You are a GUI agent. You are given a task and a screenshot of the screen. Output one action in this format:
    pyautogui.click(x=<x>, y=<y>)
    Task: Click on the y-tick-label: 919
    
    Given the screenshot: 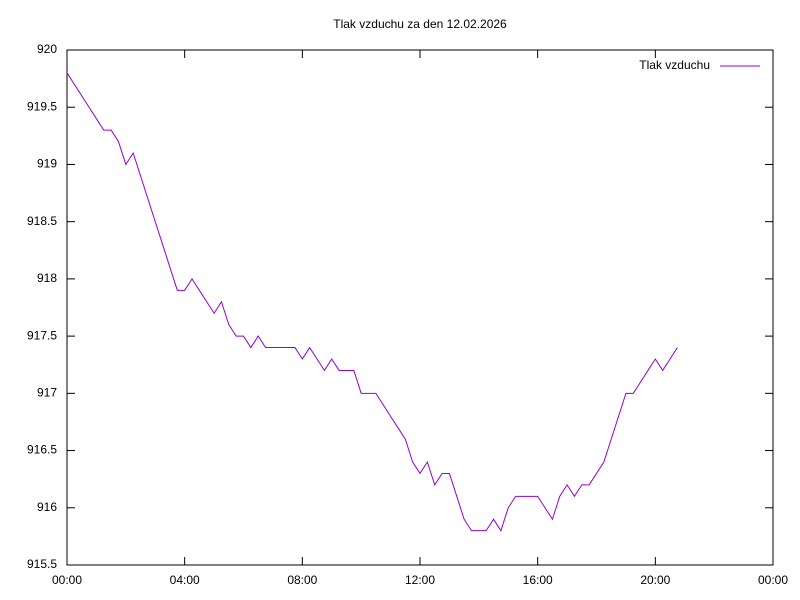 What is the action you would take?
    pyautogui.click(x=47, y=164)
    